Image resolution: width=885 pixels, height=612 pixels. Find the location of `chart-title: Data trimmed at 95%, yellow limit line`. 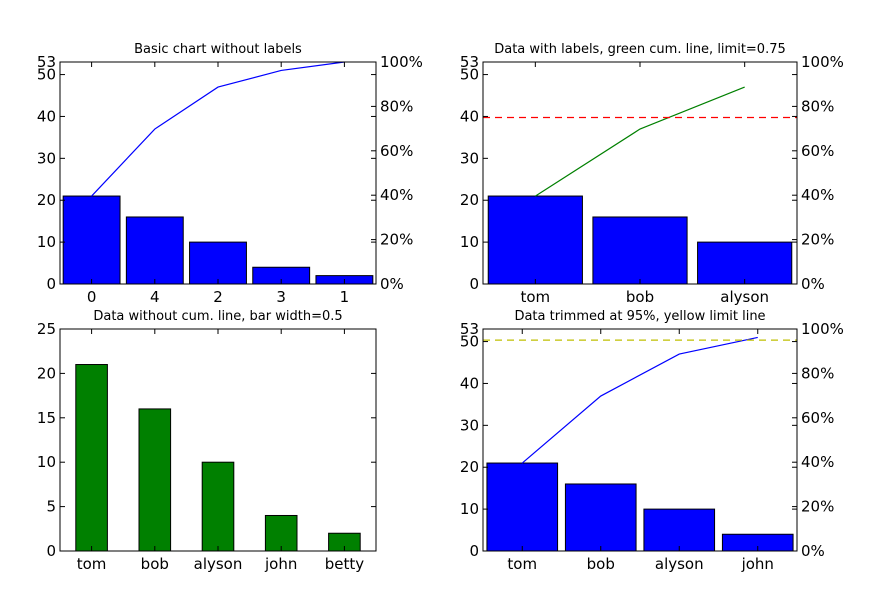

chart-title: Data trimmed at 95%, yellow limit line is located at coordinates (639, 316).